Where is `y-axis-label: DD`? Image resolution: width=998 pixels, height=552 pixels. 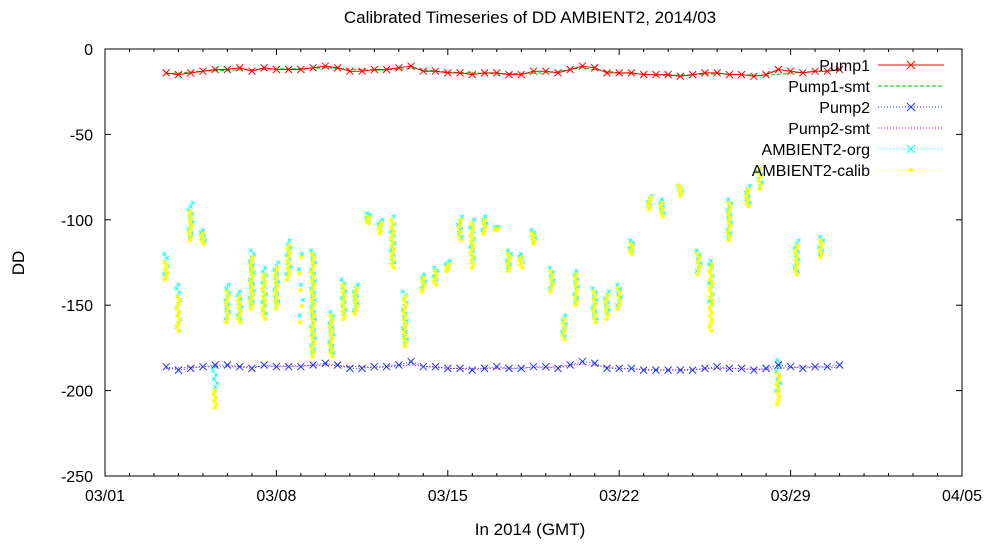
y-axis-label: DD is located at coordinates (18, 263).